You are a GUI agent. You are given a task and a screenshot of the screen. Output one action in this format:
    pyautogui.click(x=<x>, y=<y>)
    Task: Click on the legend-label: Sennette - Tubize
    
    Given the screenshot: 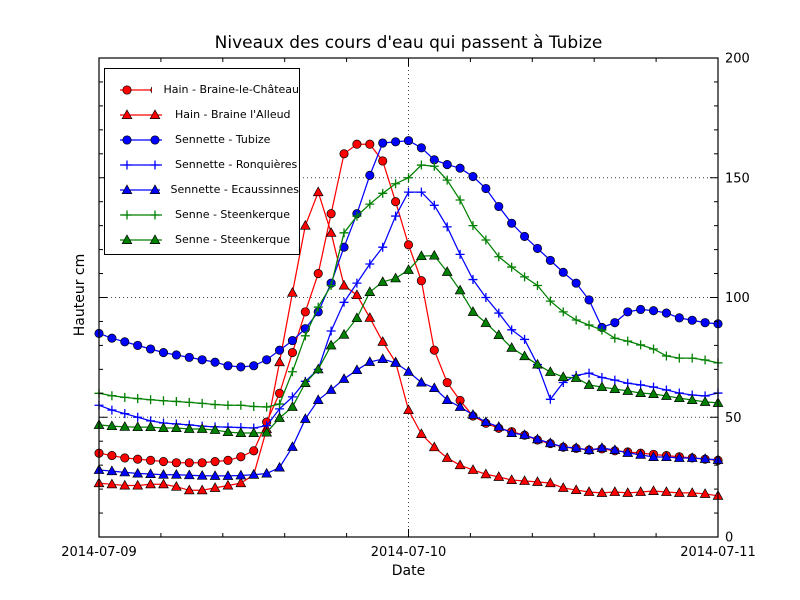 What is the action you would take?
    pyautogui.click(x=223, y=139)
    